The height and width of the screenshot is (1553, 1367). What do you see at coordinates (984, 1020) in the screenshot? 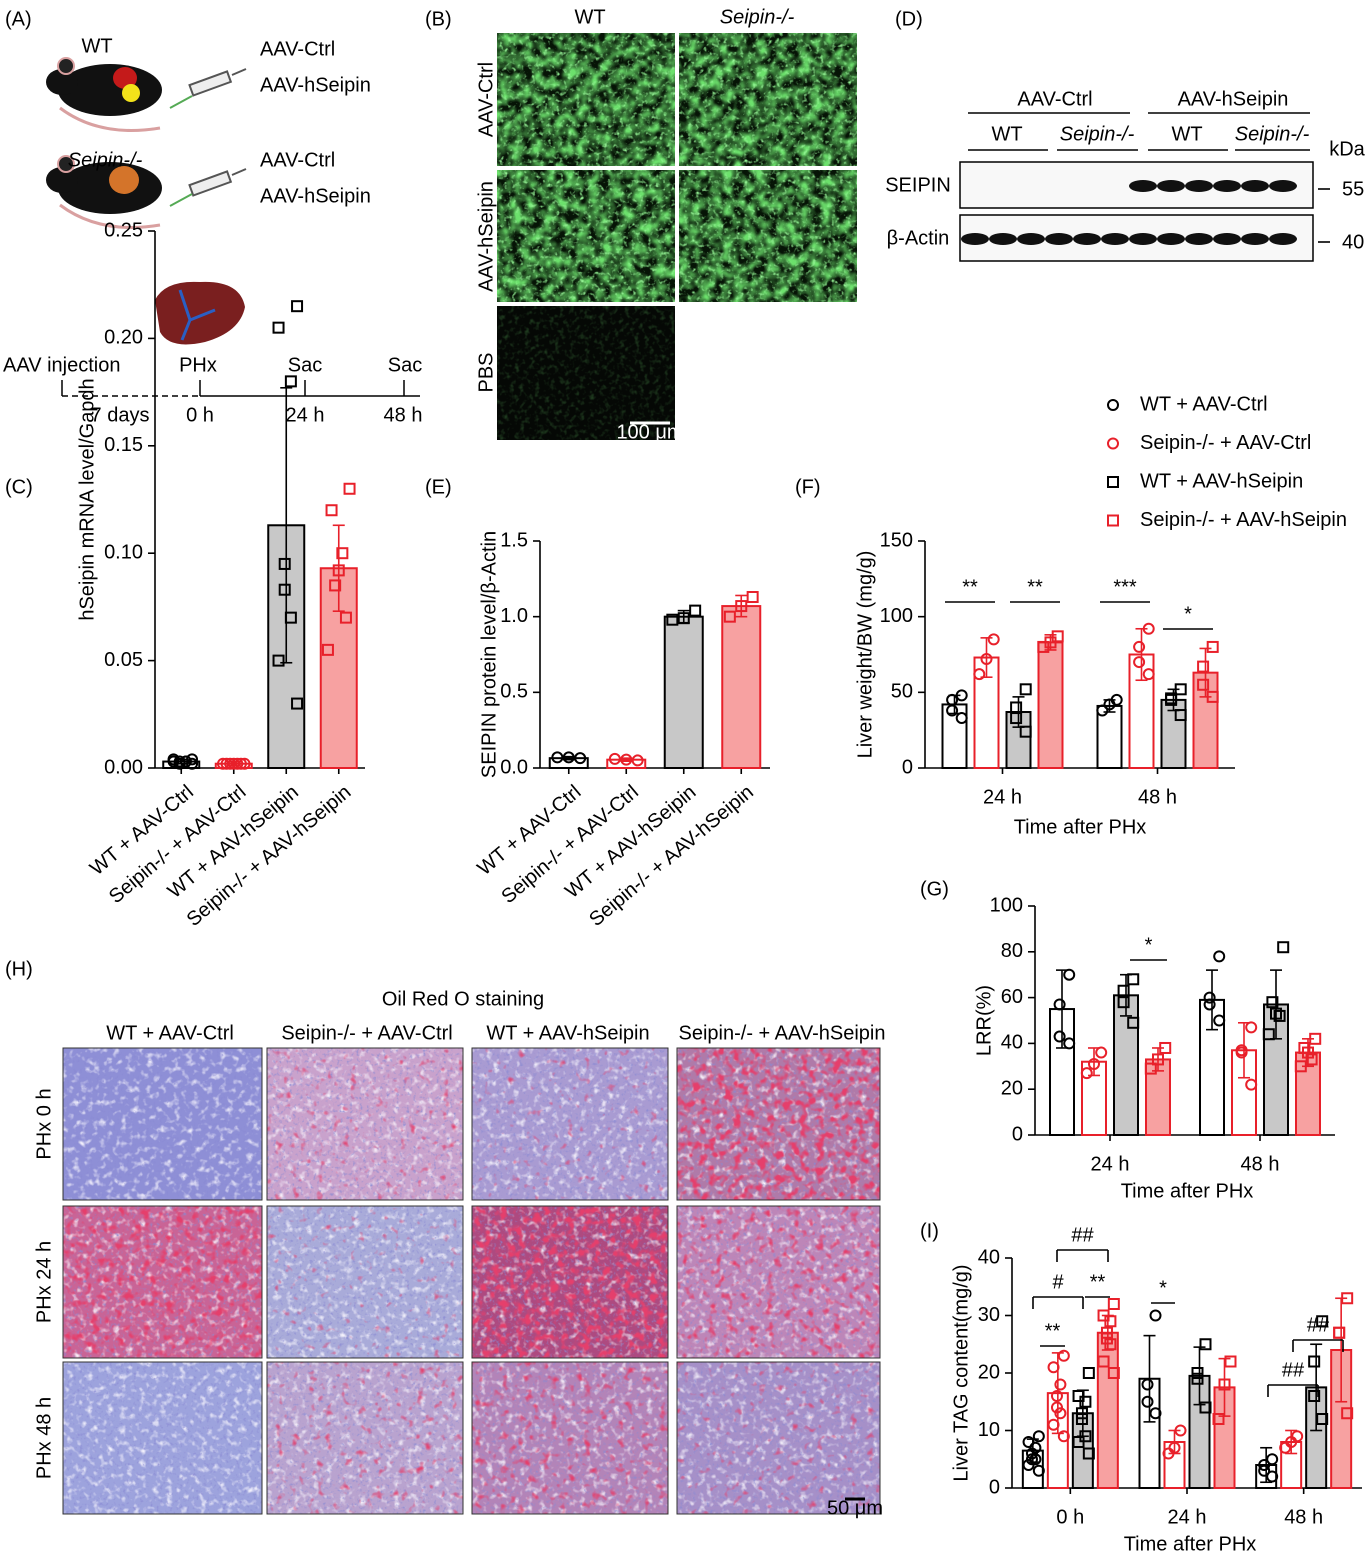
I see `y-axis-title: LRR(%)` at bounding box center [984, 1020].